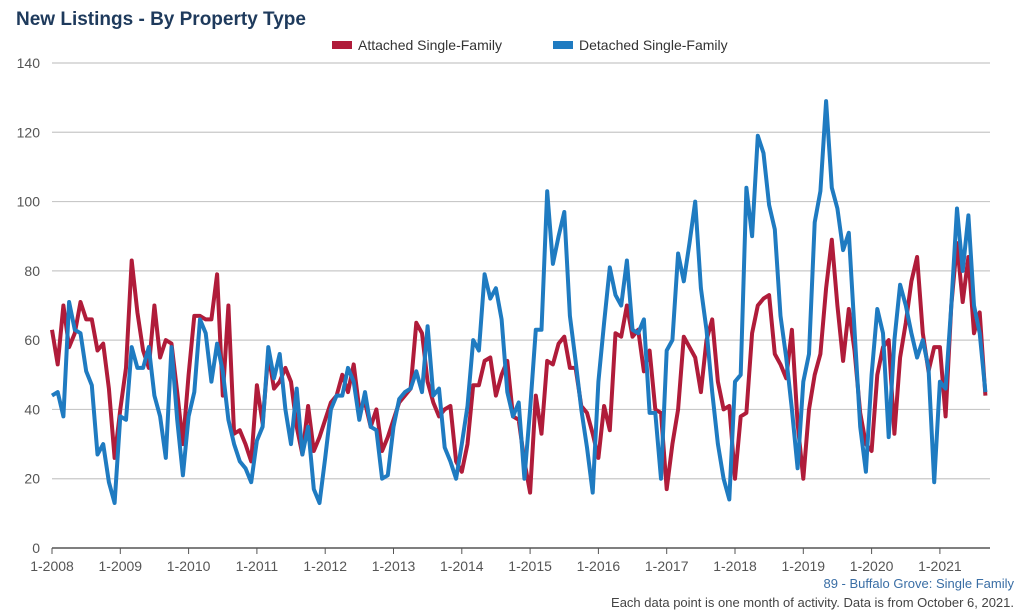 Image resolution: width=1030 pixels, height=615 pixels. I want to click on x-tick-label: 1-2009, so click(121, 566).